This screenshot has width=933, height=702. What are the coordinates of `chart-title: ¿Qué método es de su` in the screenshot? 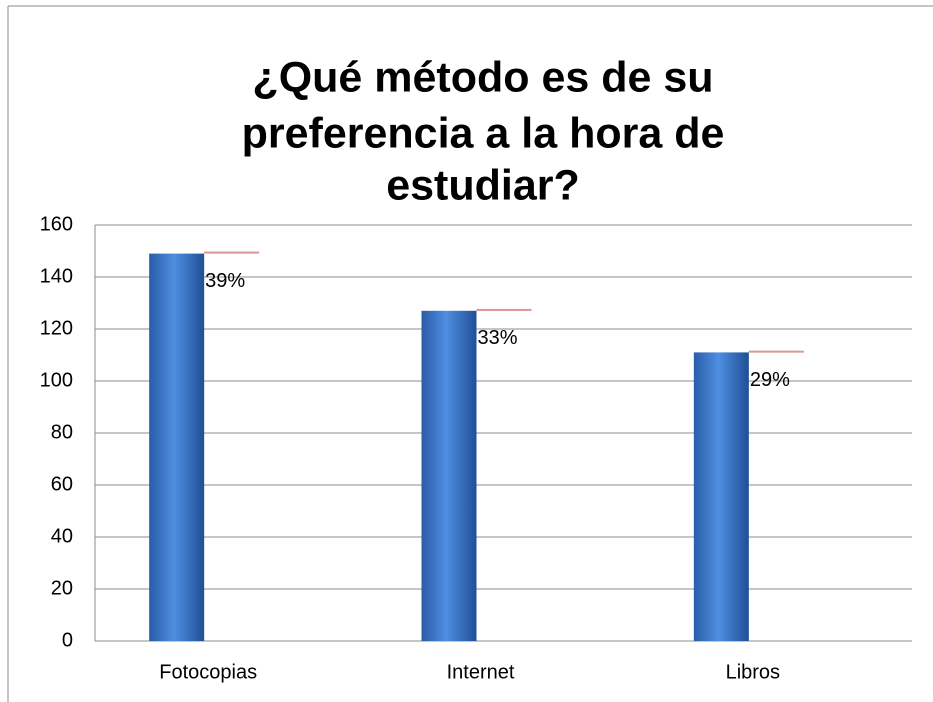 It's located at (482, 77).